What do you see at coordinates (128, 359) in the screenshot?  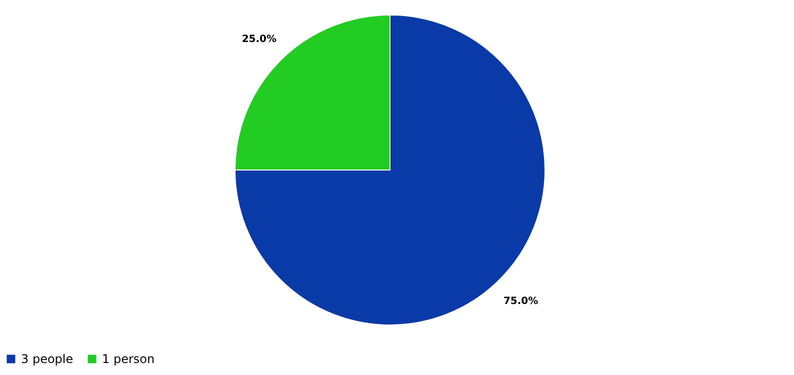 I see `legend-label: 1 person` at bounding box center [128, 359].